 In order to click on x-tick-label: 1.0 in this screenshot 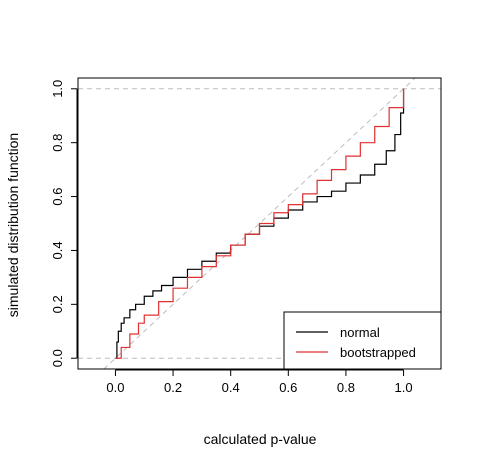, I will do `click(404, 387)`.